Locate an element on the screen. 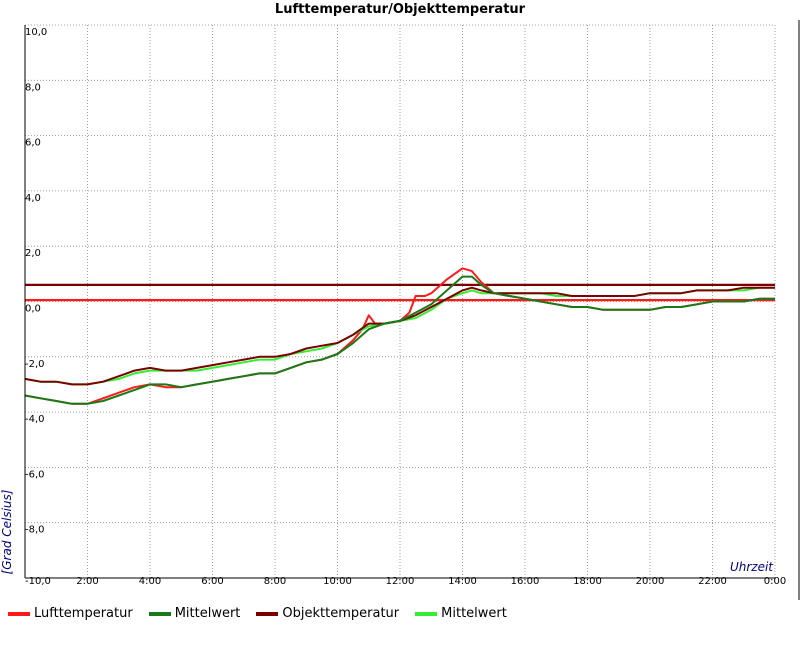  x-tick-label: 14:00 is located at coordinates (462, 581).